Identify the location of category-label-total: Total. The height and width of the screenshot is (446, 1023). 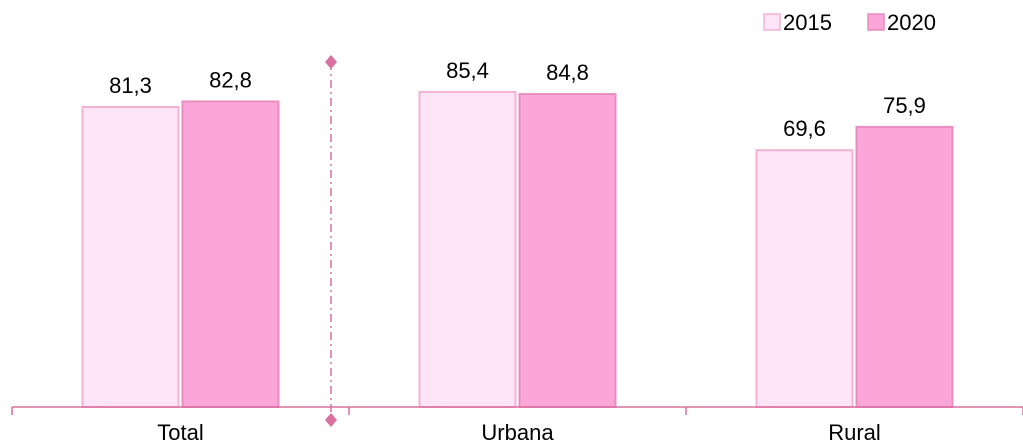
(180, 432).